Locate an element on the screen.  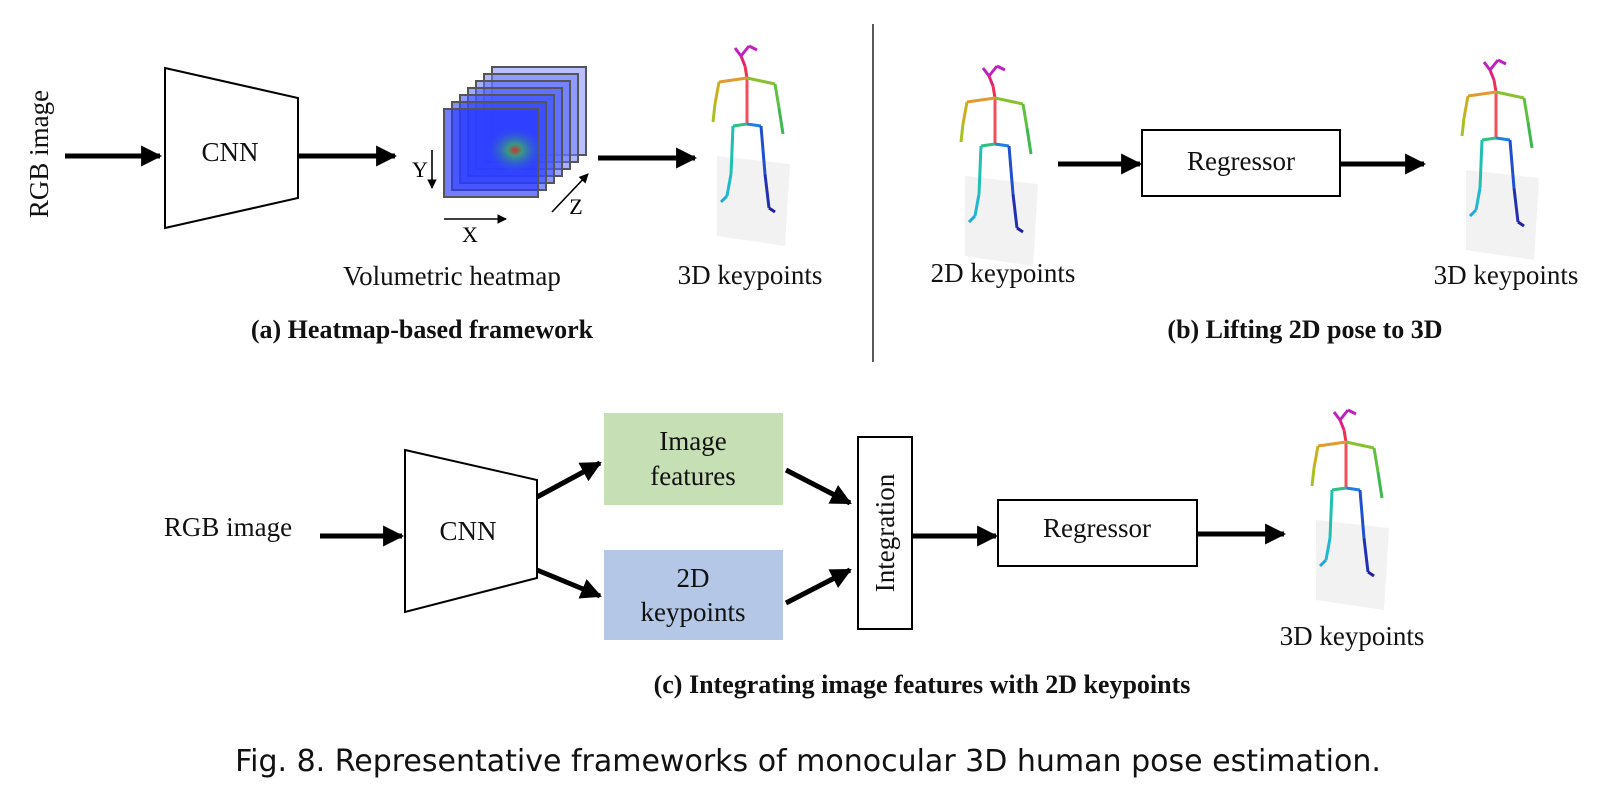
arrow-cnn-to-features is located at coordinates (568, 480).